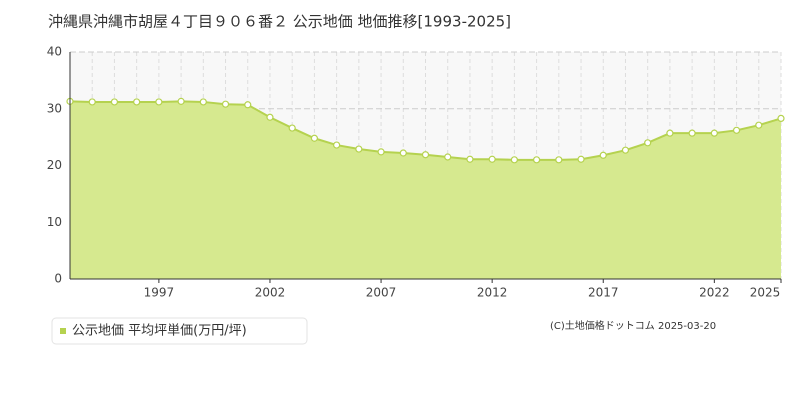 This screenshot has height=404, width=800. I want to click on x-tick-label: 2007, so click(381, 293).